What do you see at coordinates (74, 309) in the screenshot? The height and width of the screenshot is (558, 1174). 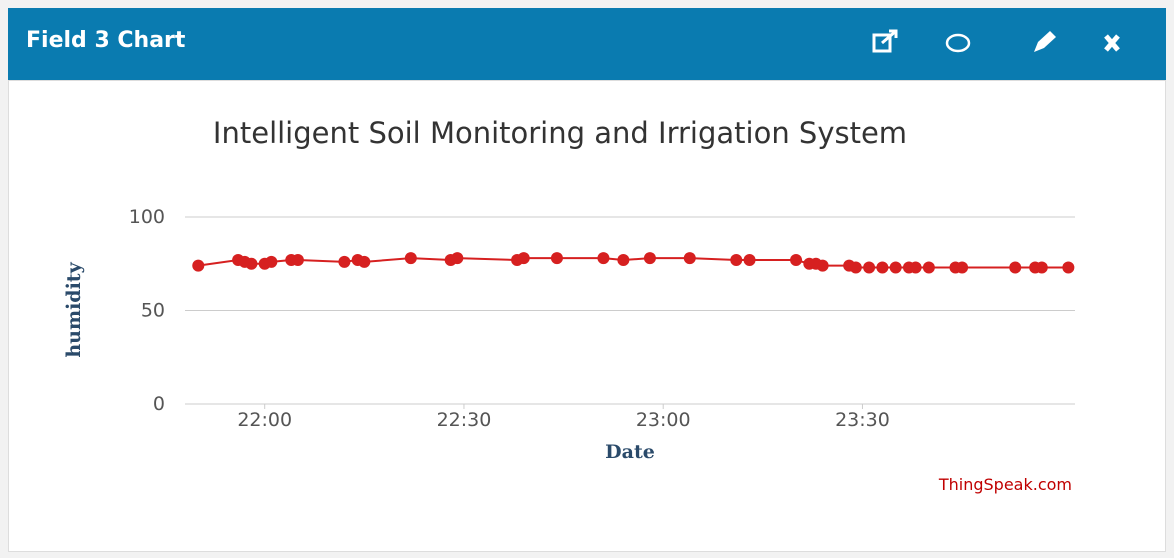 I see `y-axis-label: humidity` at bounding box center [74, 309].